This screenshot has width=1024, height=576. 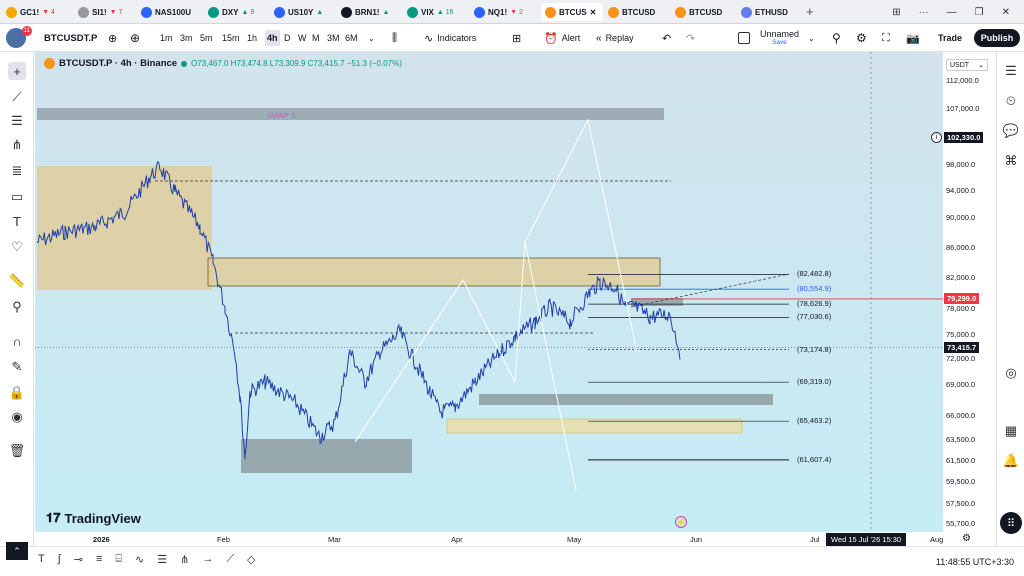 What do you see at coordinates (967, 65) in the screenshot?
I see `currency-selector: USDT ⌄` at bounding box center [967, 65].